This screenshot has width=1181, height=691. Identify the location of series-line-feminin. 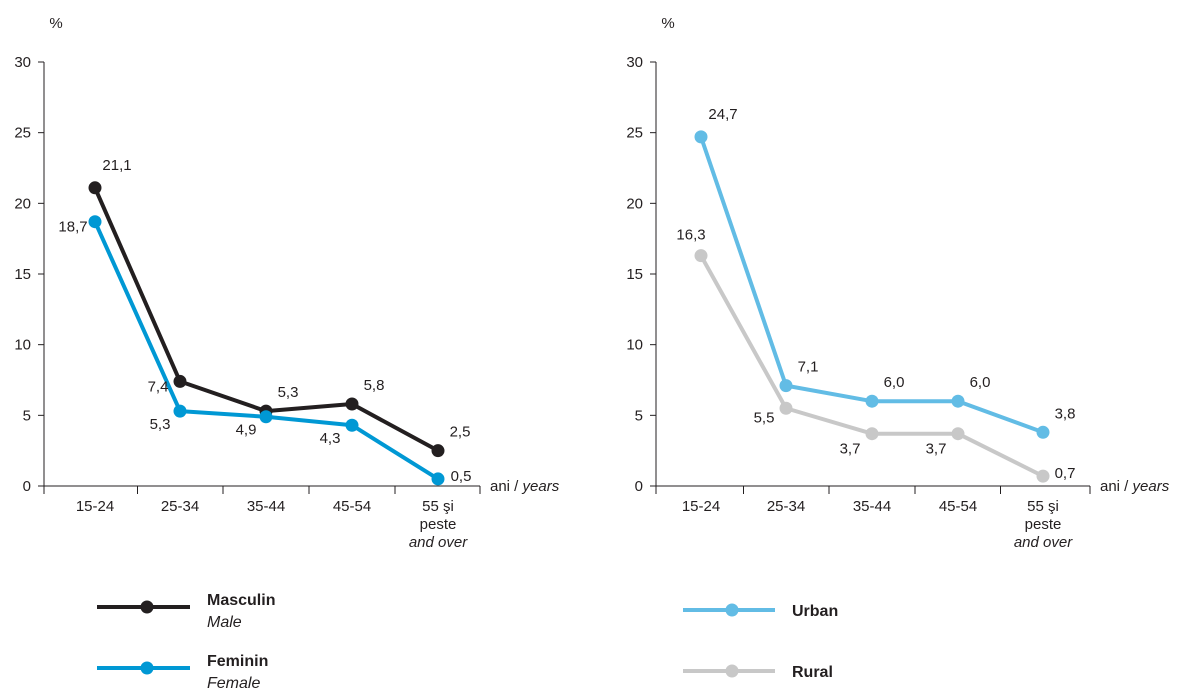
(266, 350).